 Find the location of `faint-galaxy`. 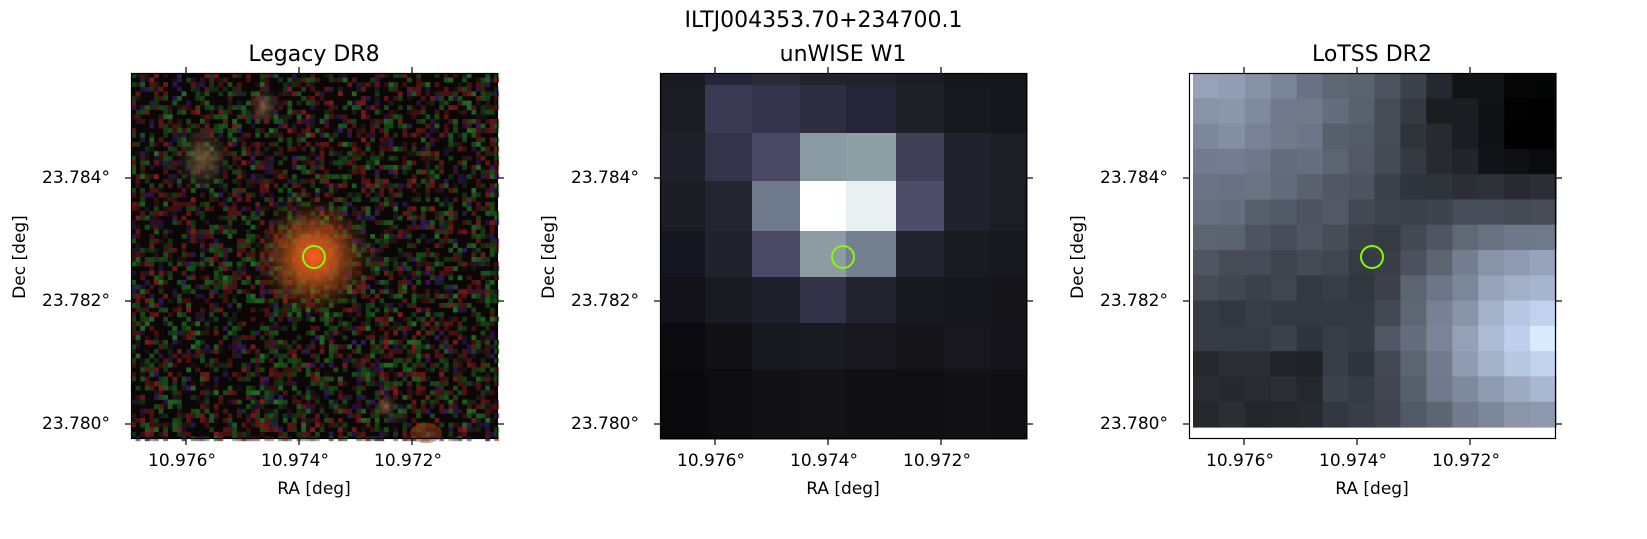

faint-galaxy is located at coordinates (264, 106).